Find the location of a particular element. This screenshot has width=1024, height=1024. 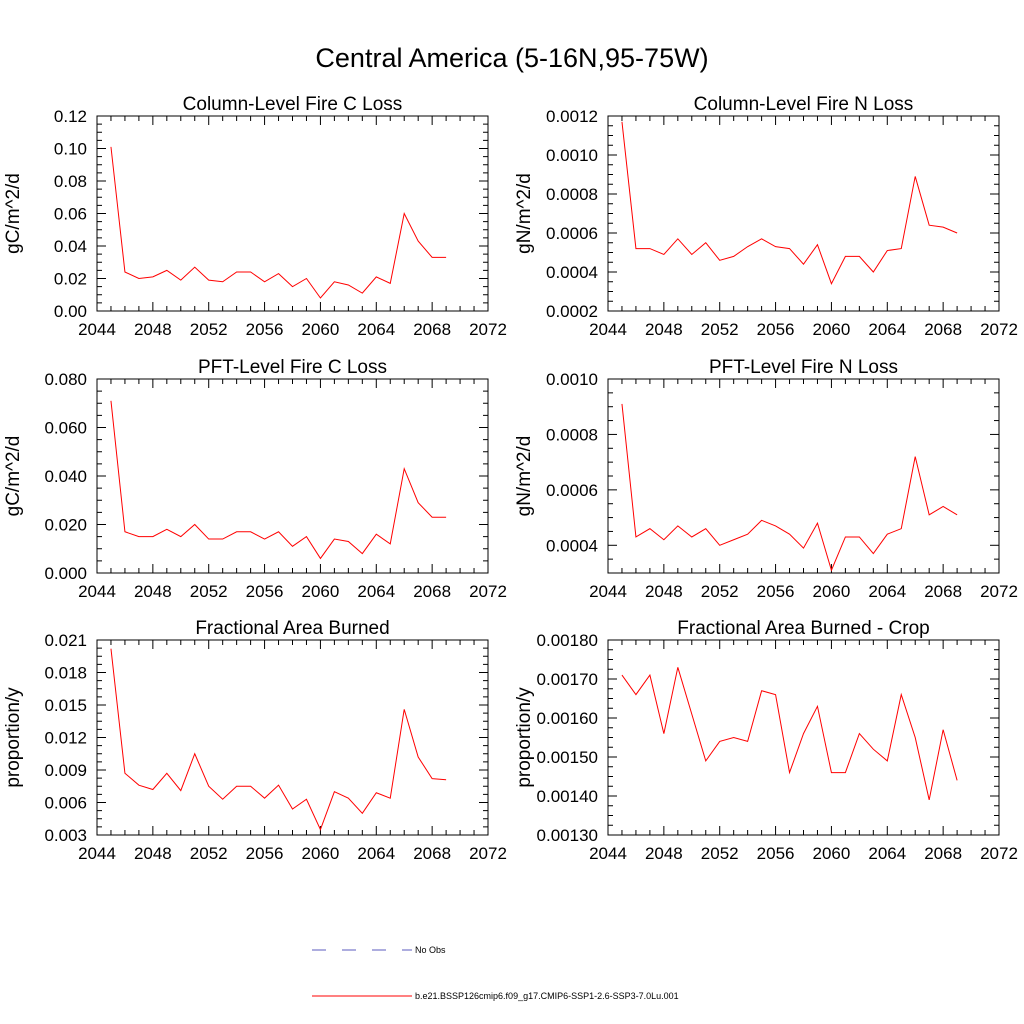

panel-title: Fractional Area Burned - Crop is located at coordinates (803, 628).